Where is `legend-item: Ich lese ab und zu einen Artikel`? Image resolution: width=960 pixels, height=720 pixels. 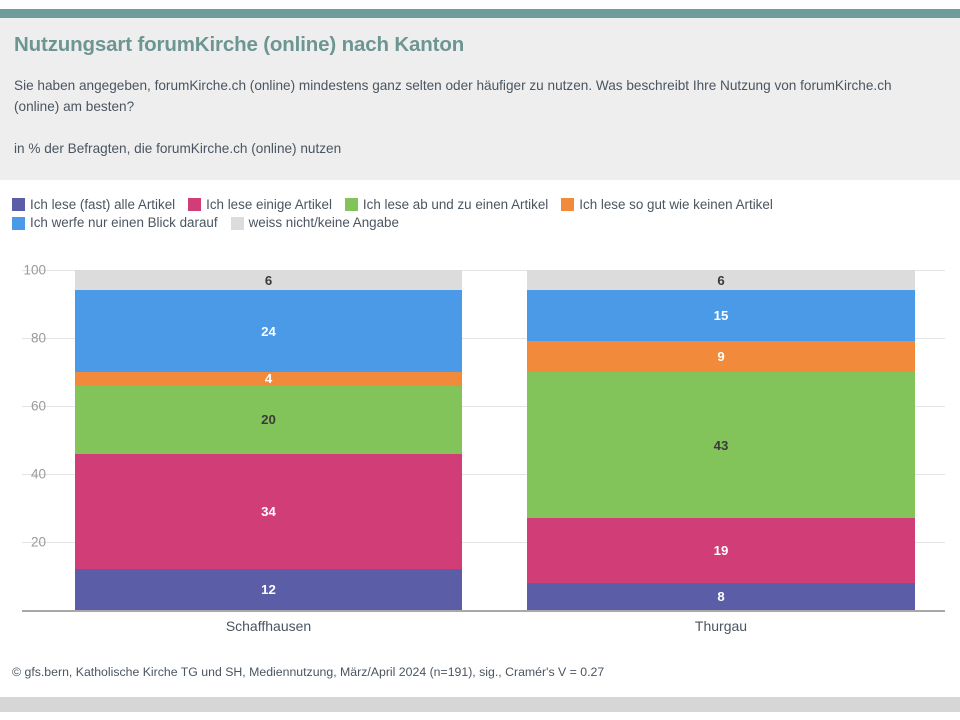
legend-item: Ich lese ab und zu einen Artikel is located at coordinates (446, 204).